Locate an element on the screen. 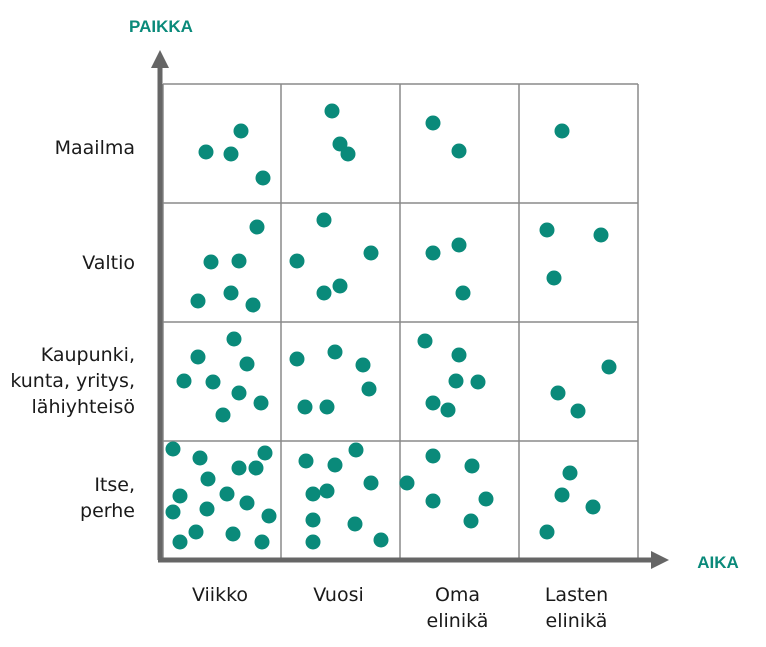 This screenshot has width=766, height=647. row-label: Valtio is located at coordinates (108, 263).